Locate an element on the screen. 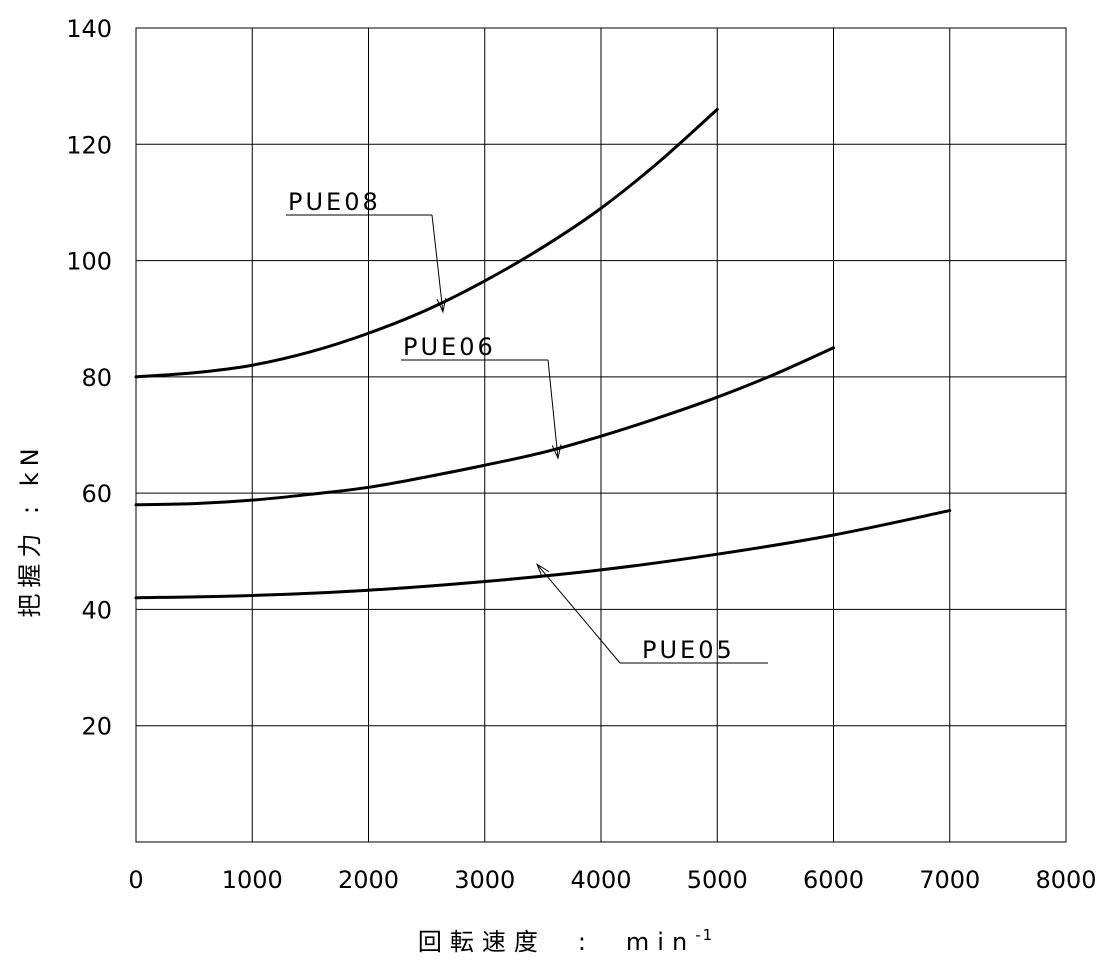 This screenshot has width=1107, height=960. x-axis-title-exponent: -1 is located at coordinates (704, 935).